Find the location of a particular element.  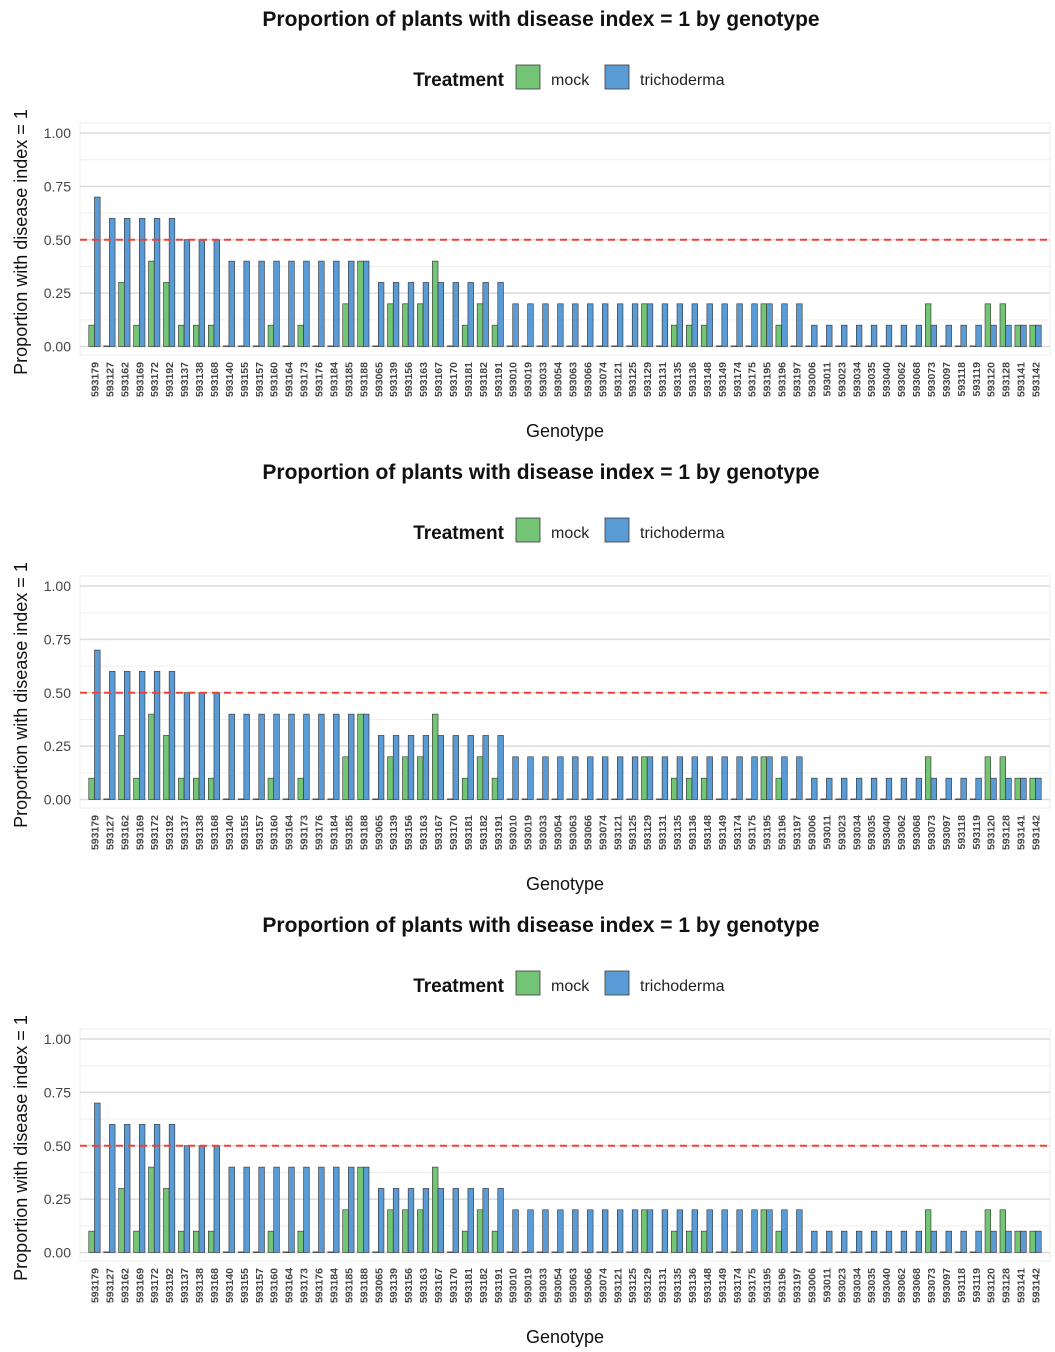

x-tick-label: 593185 is located at coordinates (349, 1285).